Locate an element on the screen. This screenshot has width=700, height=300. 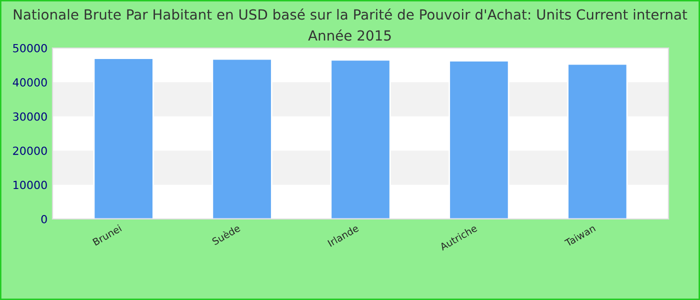
y-tick-label: 50000 is located at coordinates (30, 48).